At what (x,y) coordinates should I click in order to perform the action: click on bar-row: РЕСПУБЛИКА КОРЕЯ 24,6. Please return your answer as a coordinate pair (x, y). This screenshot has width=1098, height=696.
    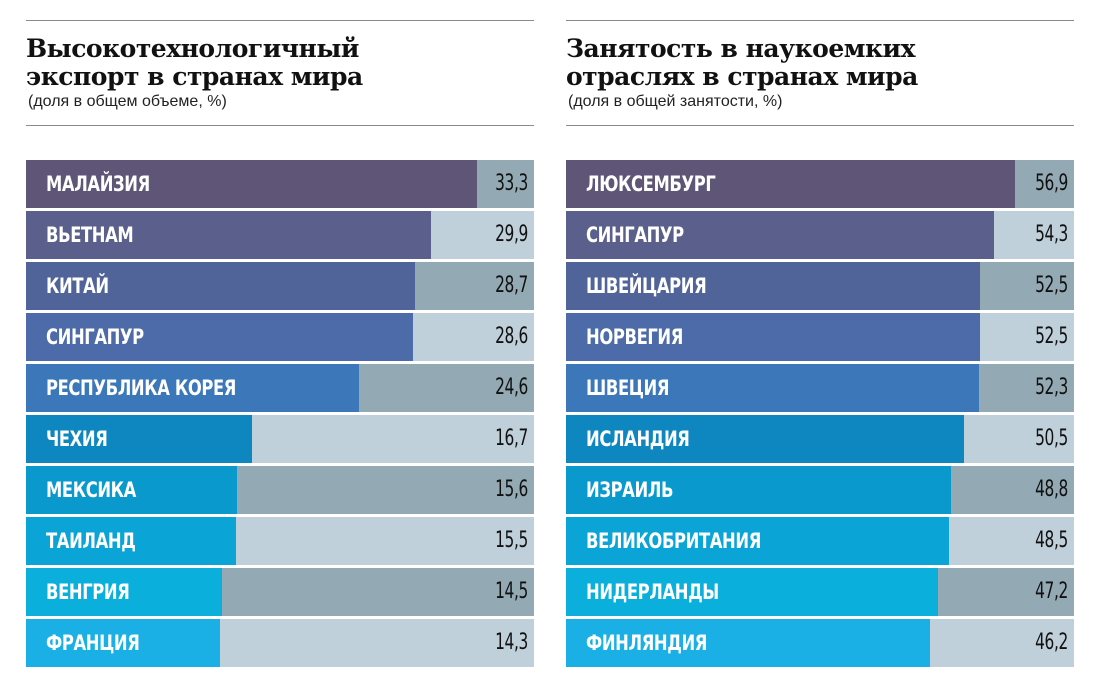
    Looking at the image, I should click on (280, 388).